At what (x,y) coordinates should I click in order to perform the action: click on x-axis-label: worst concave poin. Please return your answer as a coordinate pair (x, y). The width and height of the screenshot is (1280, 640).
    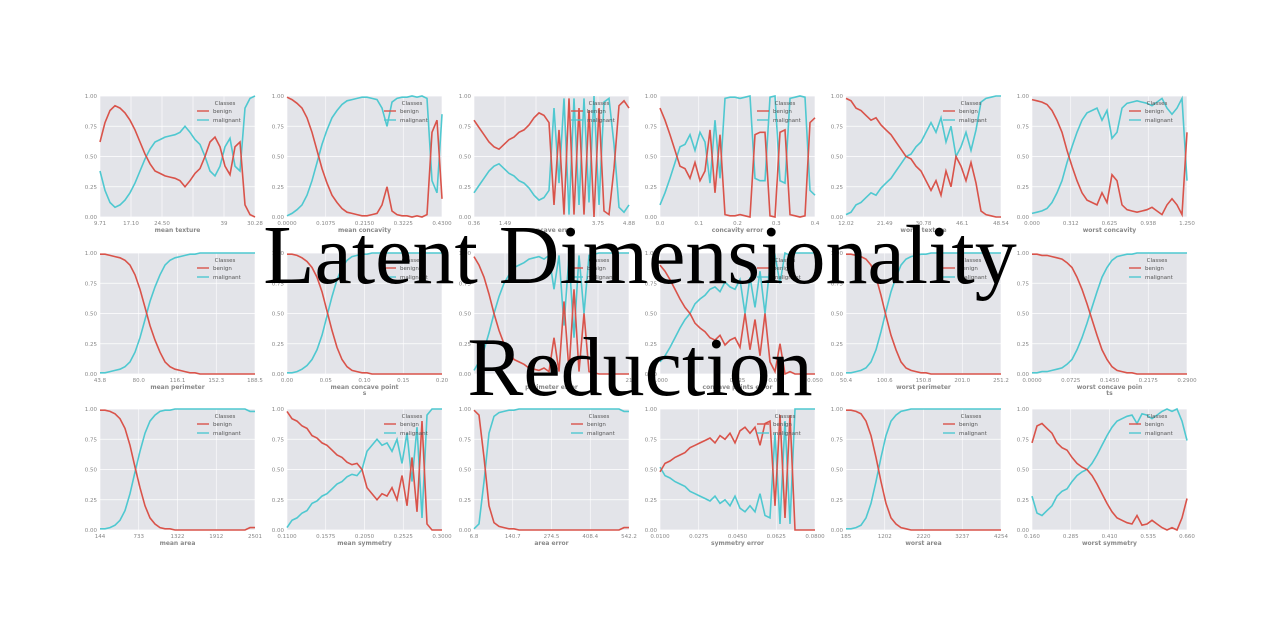
    Looking at the image, I should click on (1110, 387).